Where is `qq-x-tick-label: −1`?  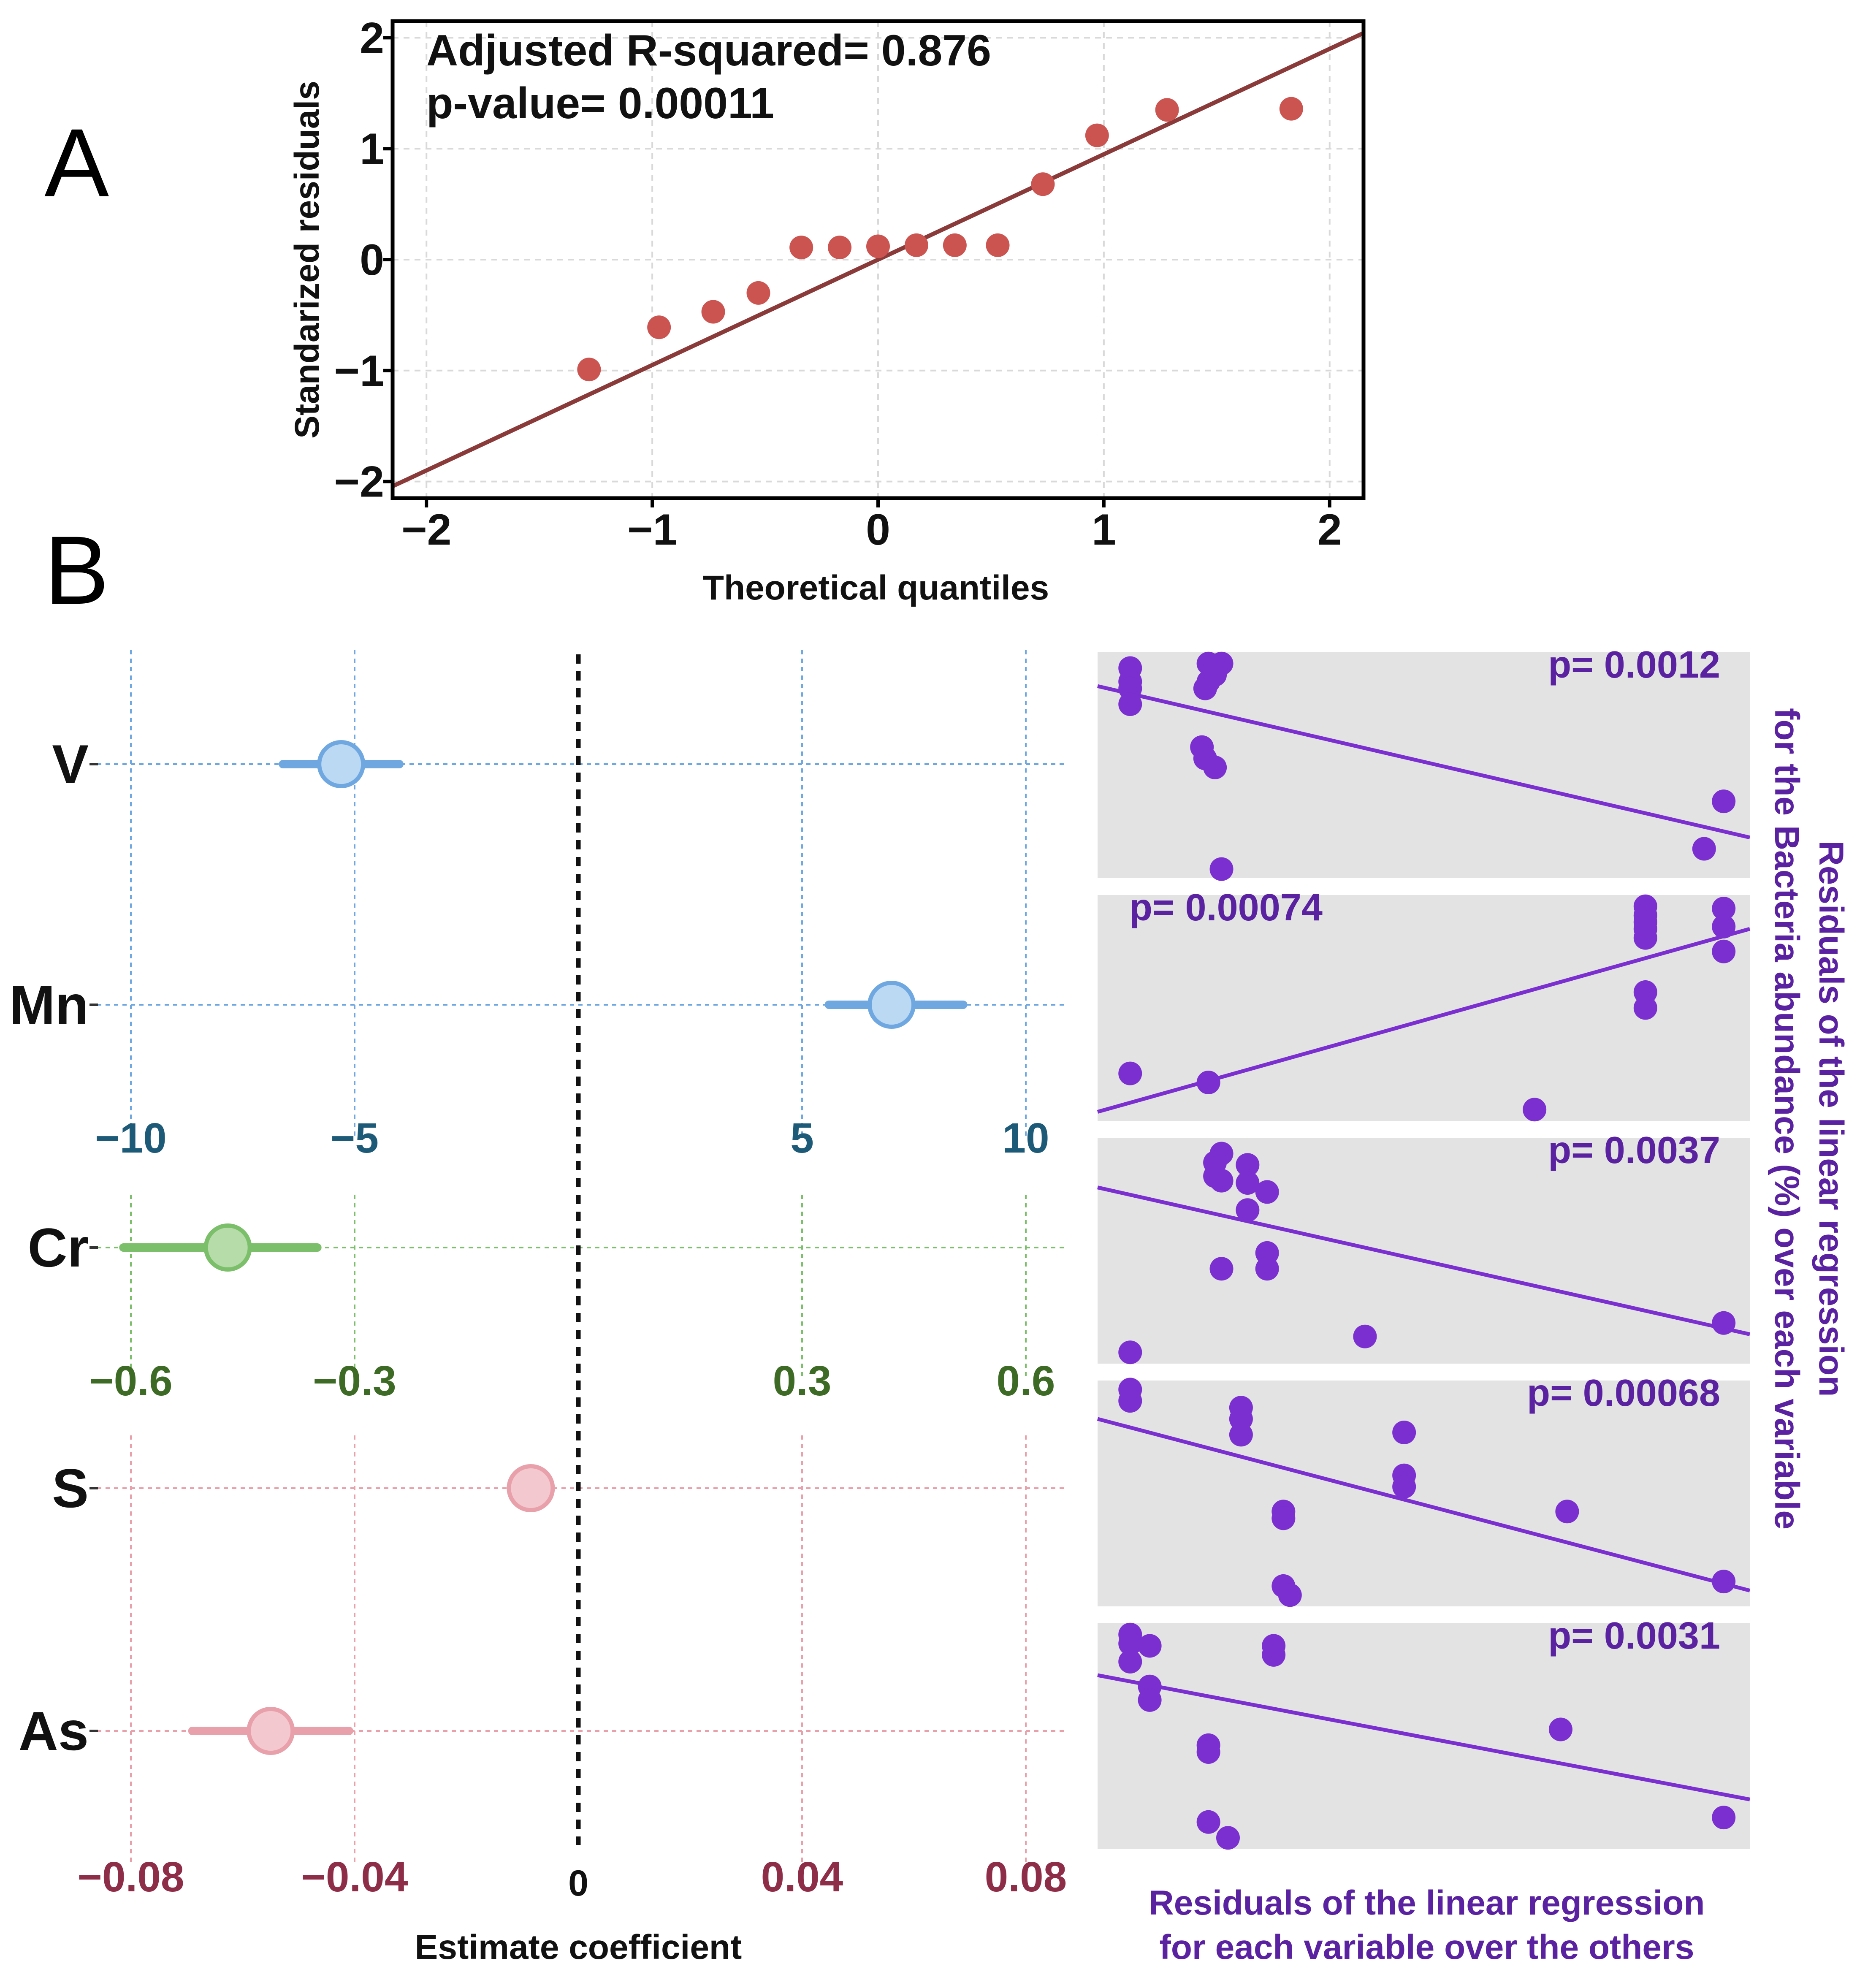 qq-x-tick-label: −1 is located at coordinates (652, 529).